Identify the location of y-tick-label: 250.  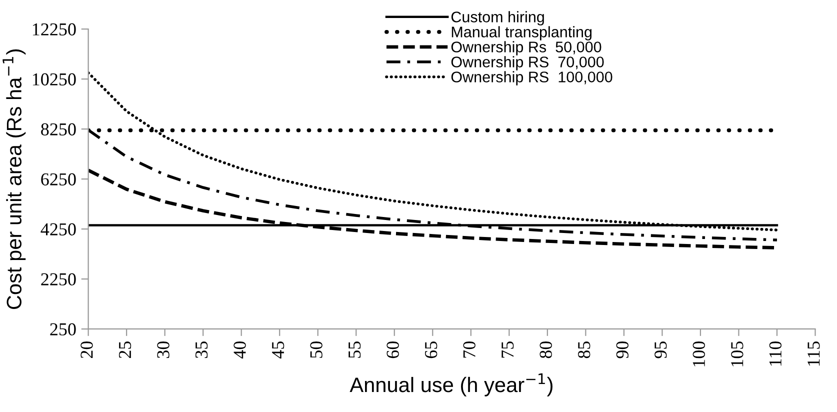
(63, 329).